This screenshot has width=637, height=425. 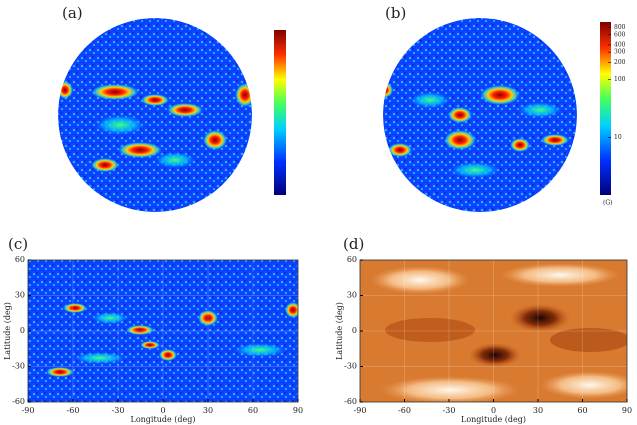 I want to click on colorbar-tick-label: 10, so click(x=618, y=137).